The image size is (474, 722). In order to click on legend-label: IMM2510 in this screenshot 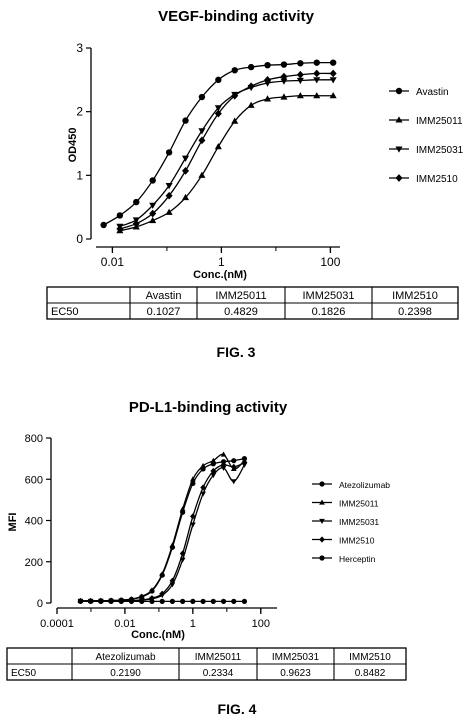, I will do `click(437, 179)`.